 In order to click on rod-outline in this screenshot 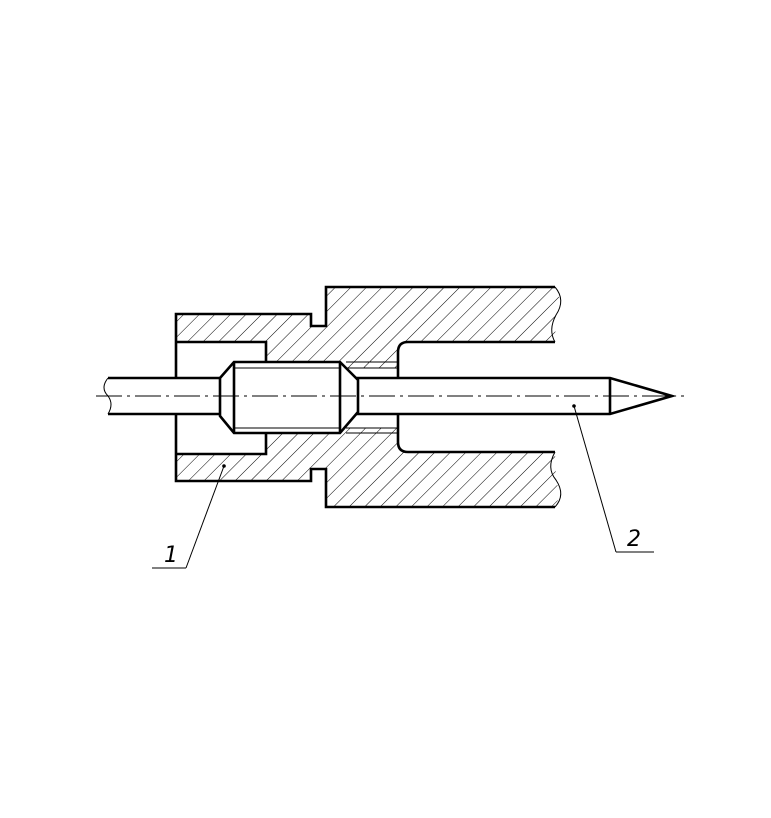, I will do `click(392, 396)`.